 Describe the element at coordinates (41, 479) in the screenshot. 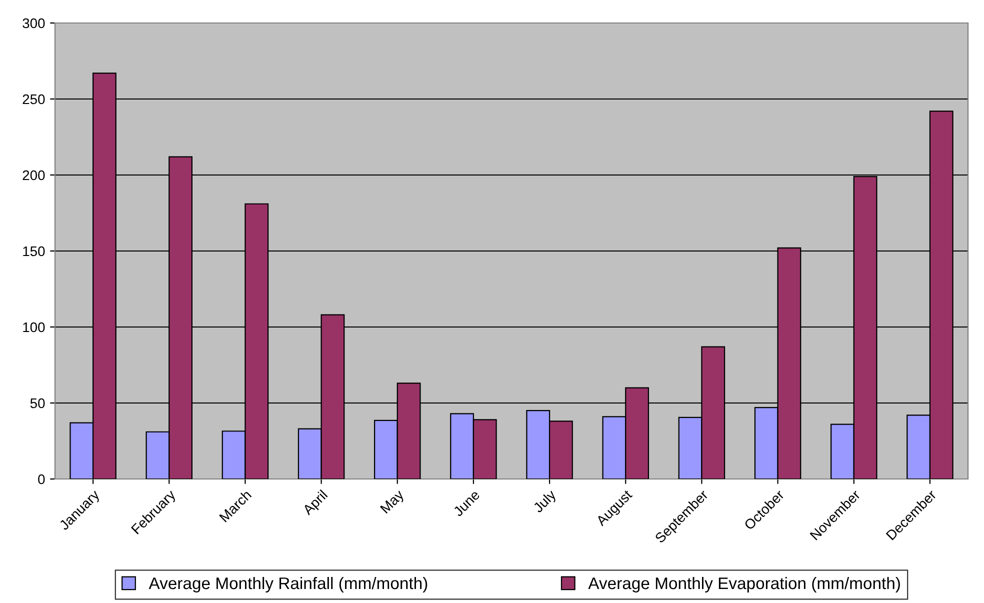

I see `y-tick-label: 0` at that location.